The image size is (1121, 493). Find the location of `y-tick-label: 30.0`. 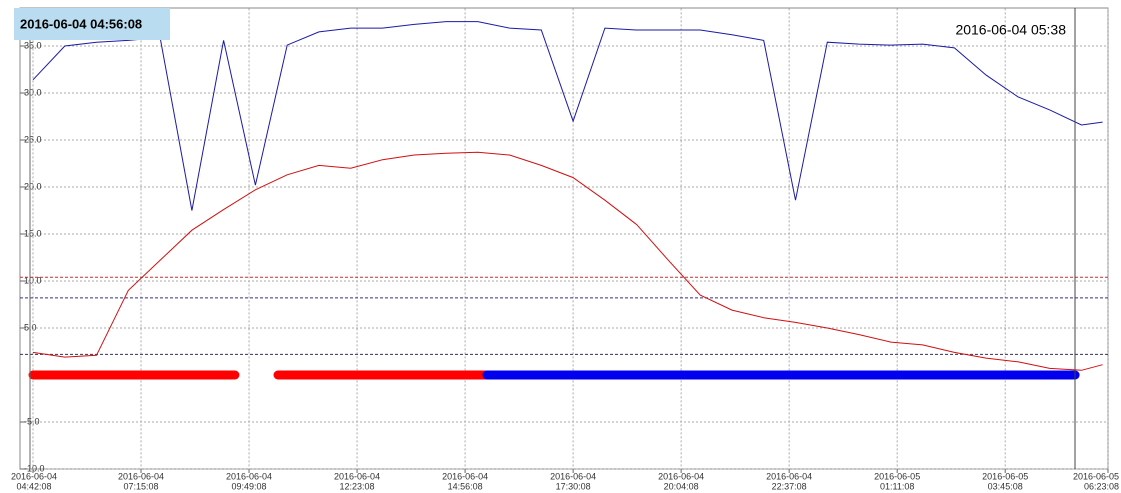

y-tick-label: 30.0 is located at coordinates (33, 92).